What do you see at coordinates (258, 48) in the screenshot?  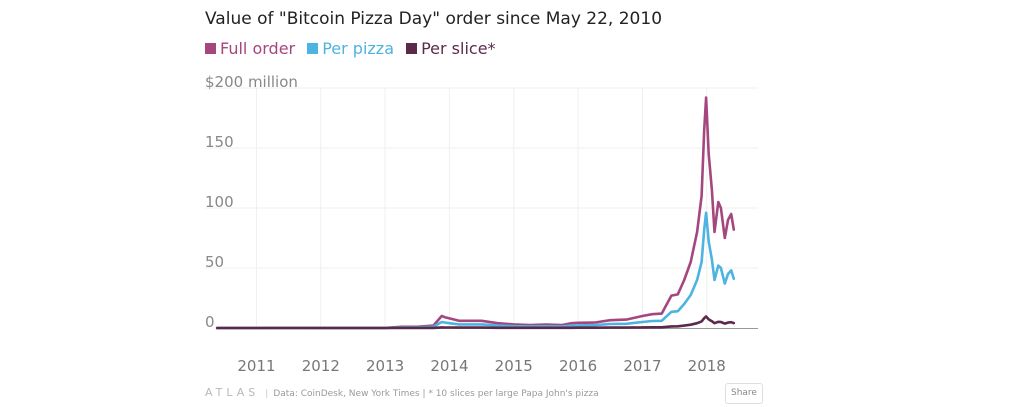 I see `legend-label-full-order: Full order` at bounding box center [258, 48].